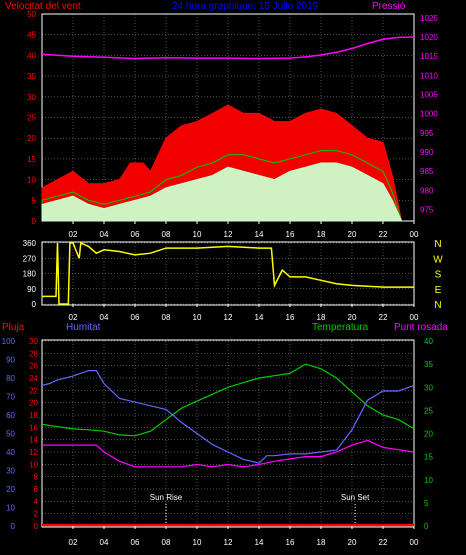  Describe the element at coordinates (414, 317) in the screenshot. I see `direction-xtick-label: 00` at that location.